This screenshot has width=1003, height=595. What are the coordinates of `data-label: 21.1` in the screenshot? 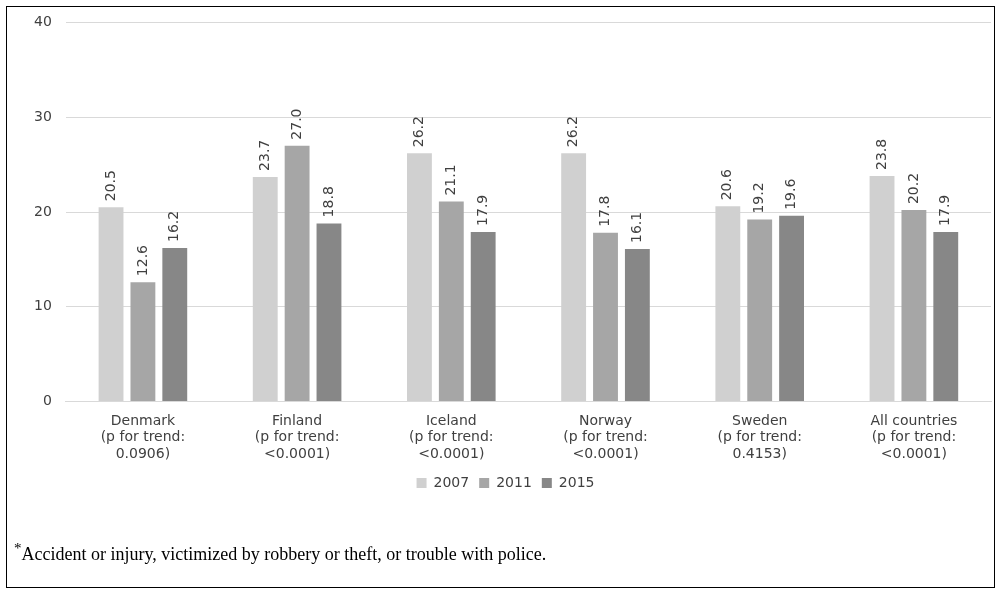 It's located at (449, 180).